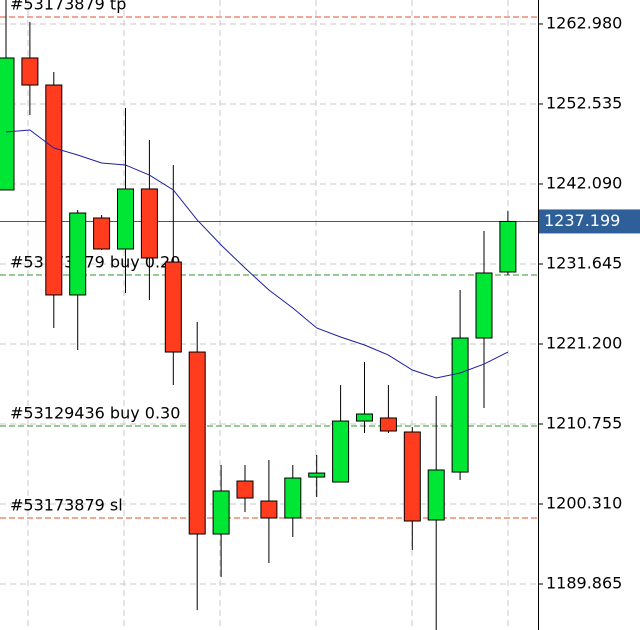  I want to click on order-label: #53173879 tp, so click(68, 7).